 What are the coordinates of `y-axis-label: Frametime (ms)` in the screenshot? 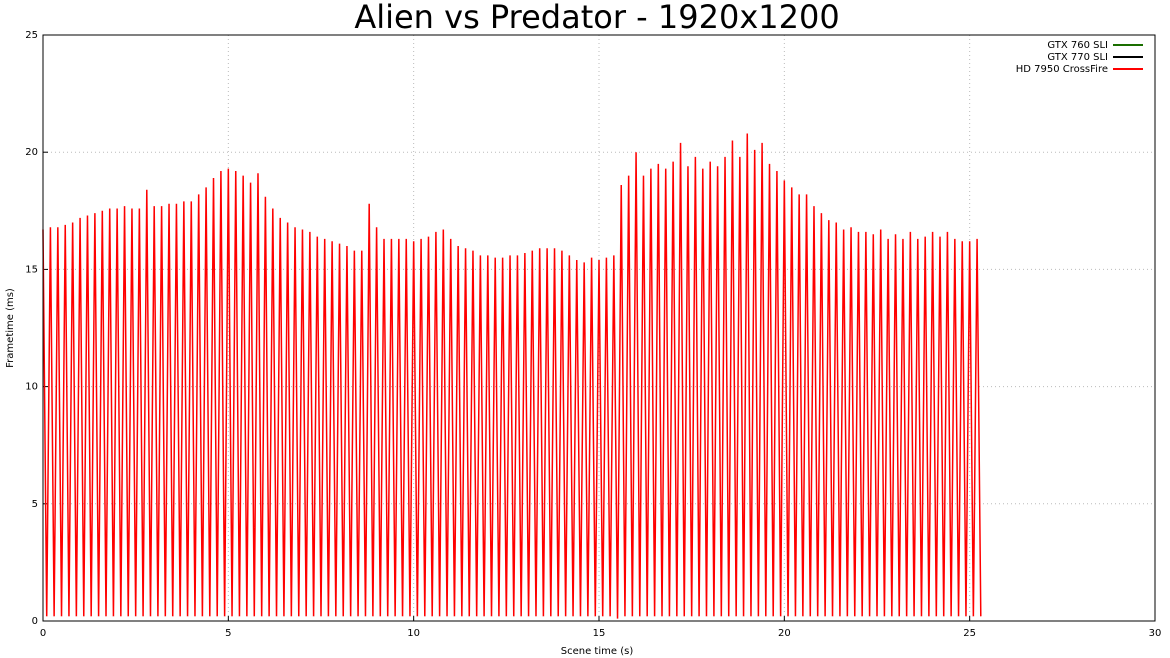 It's located at (10, 328).